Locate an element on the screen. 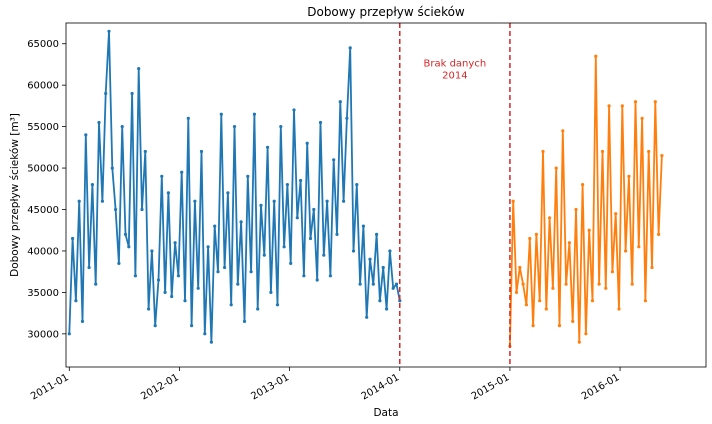  y-tick-label: 65000 is located at coordinates (43, 44).